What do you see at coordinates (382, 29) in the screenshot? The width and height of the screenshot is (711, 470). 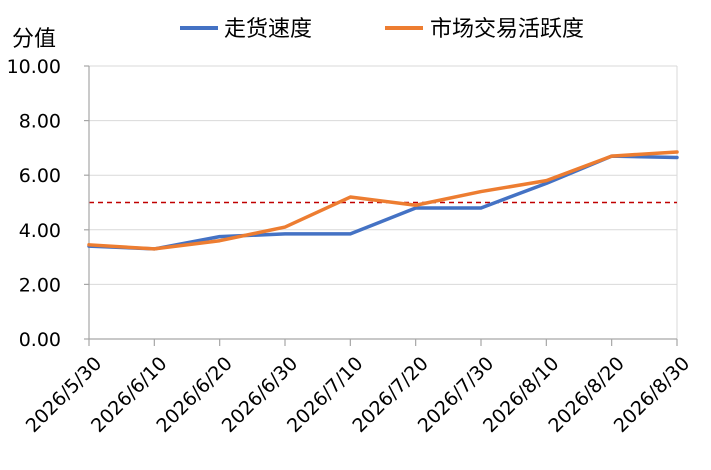 I see `legend: 走货速度 市场交易活跃度` at bounding box center [382, 29].